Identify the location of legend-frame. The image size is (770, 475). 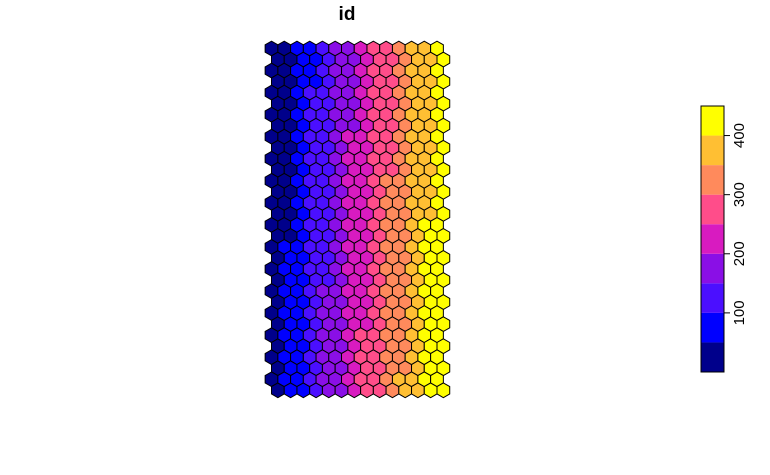
(712, 239).